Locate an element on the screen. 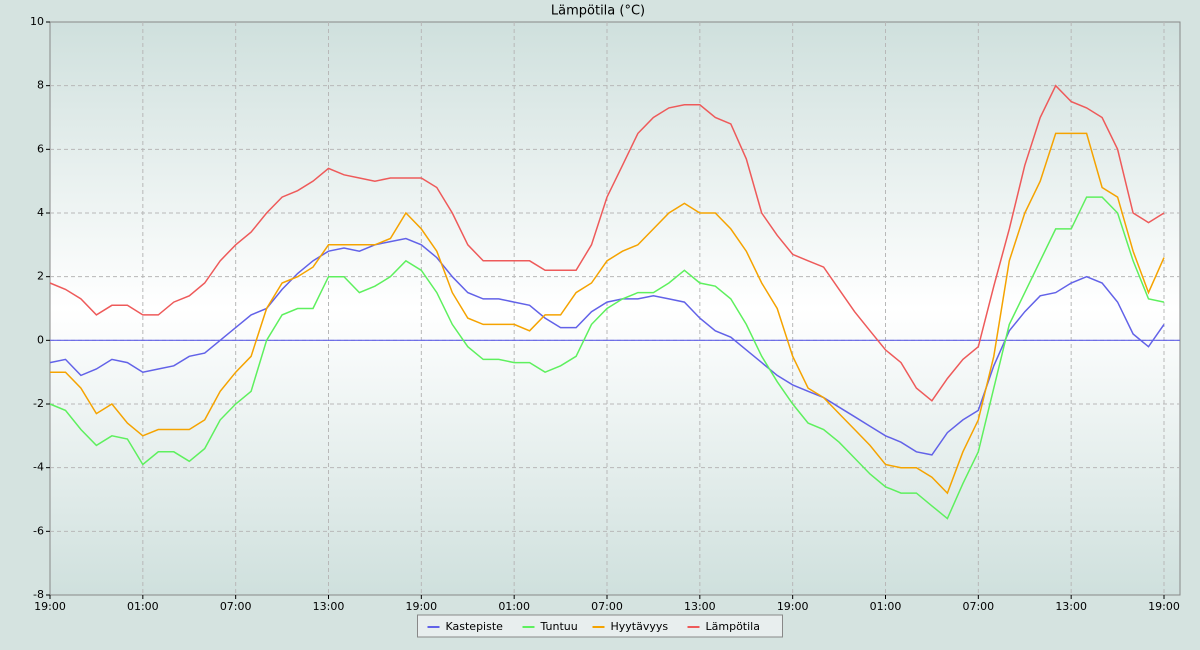  y-tick-label: 4 is located at coordinates (40, 212).